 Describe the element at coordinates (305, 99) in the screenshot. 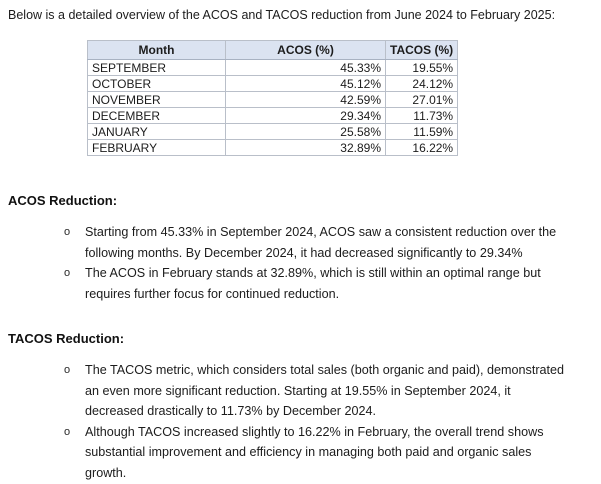

I see `cell-acos: 42.59%` at that location.